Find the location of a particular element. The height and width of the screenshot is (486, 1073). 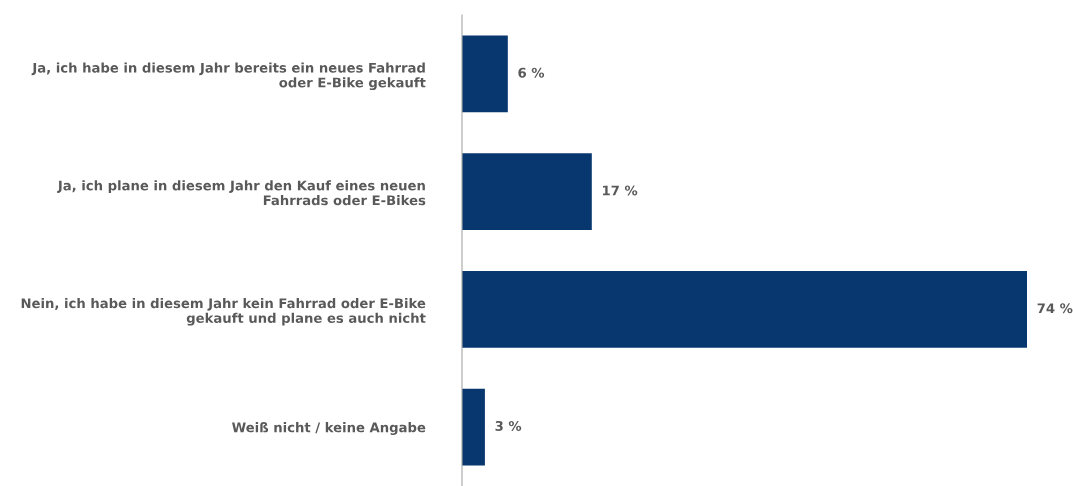

data-label: 74 % is located at coordinates (1055, 308).